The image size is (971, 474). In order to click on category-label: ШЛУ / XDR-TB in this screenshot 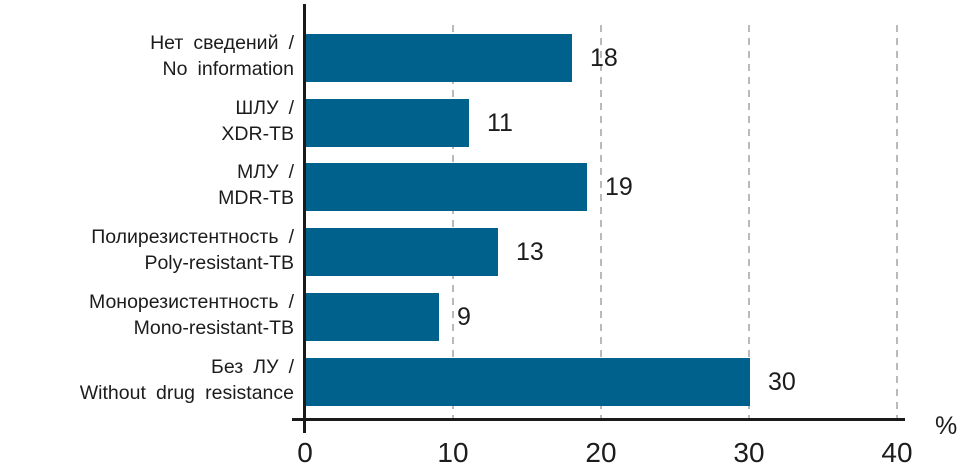, I will do `click(257, 121)`.